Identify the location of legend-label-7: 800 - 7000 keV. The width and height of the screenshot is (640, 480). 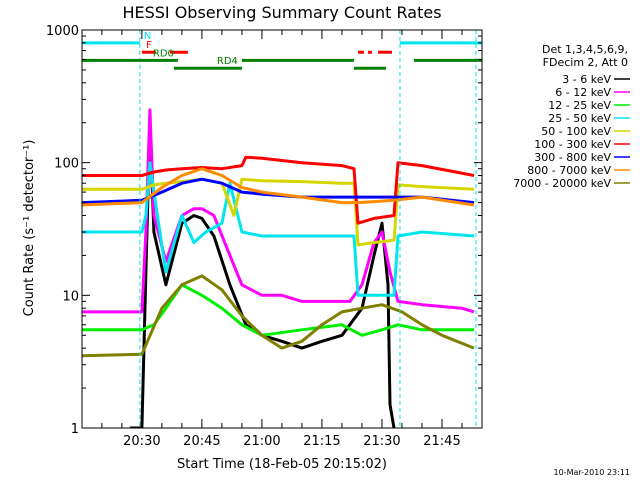
(569, 170).